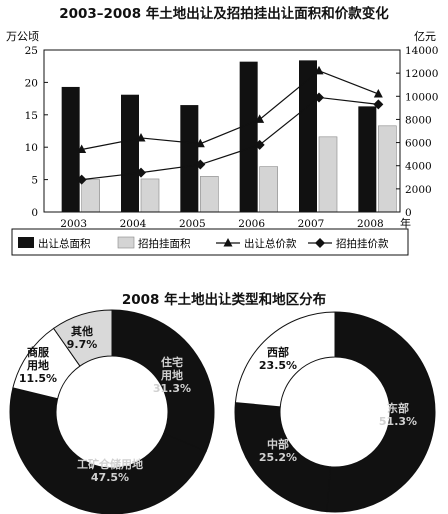 The width and height of the screenshot is (448, 514). What do you see at coordinates (64, 243) in the screenshot?
I see `legend-label: 出让总面积` at bounding box center [64, 243].